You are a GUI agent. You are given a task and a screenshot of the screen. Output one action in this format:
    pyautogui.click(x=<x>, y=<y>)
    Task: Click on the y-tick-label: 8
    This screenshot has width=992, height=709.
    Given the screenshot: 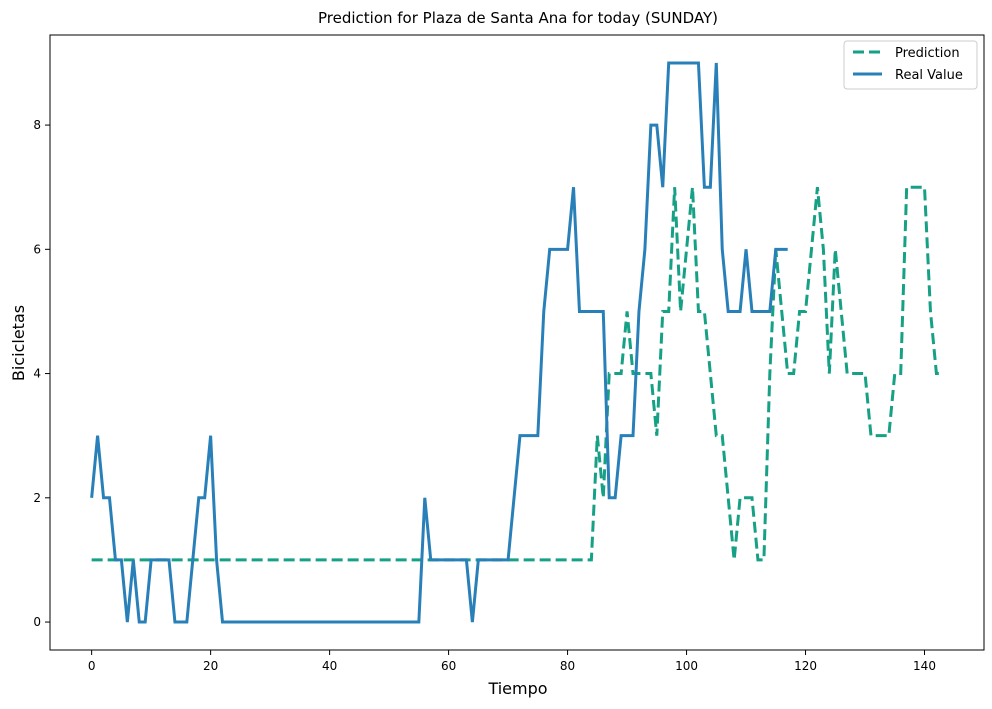 What is the action you would take?
    pyautogui.click(x=37, y=125)
    